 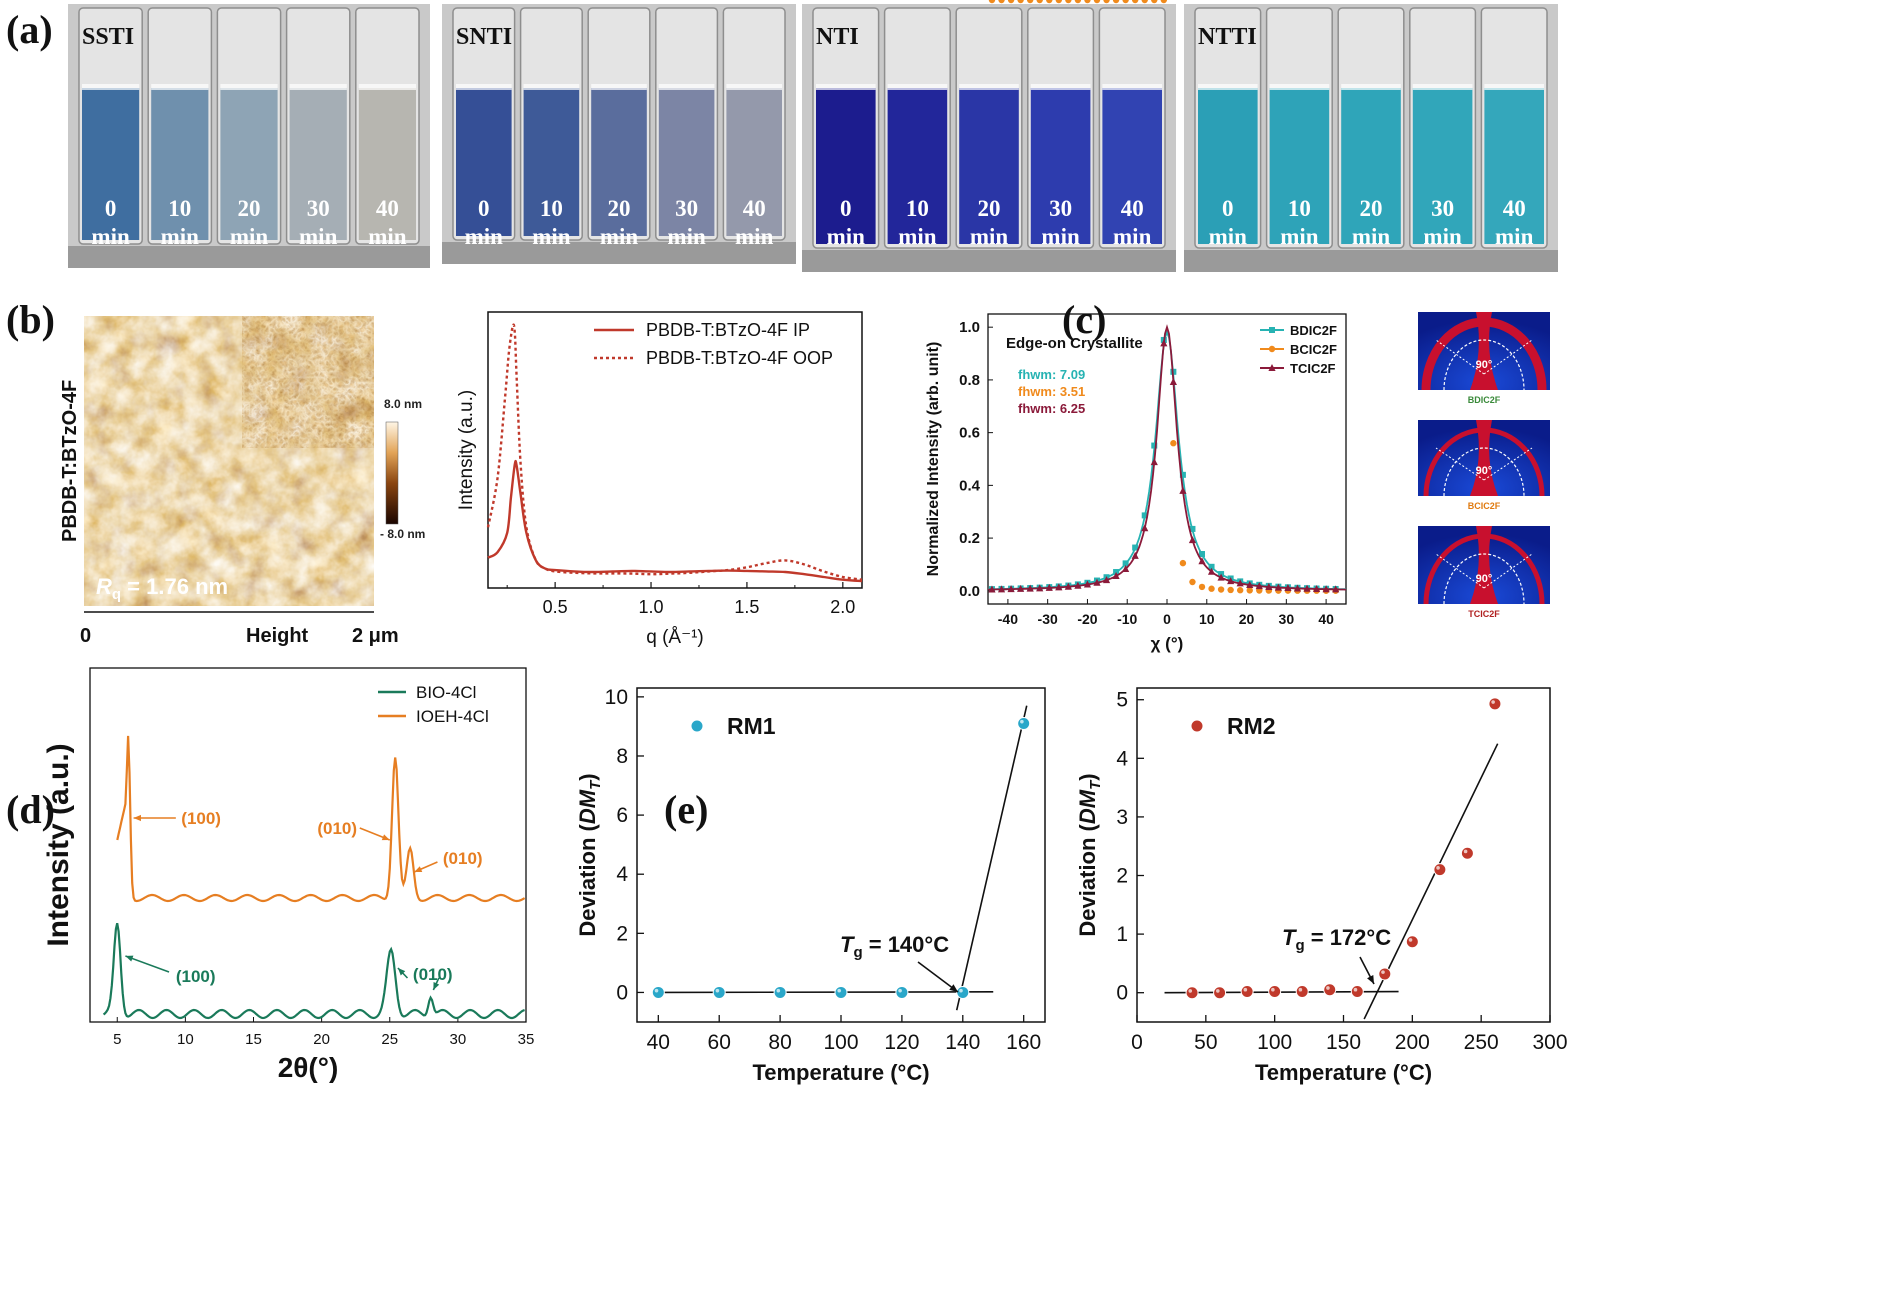 What do you see at coordinates (1247, 619) in the screenshot?
I see `x-tick-label: 20` at bounding box center [1247, 619].